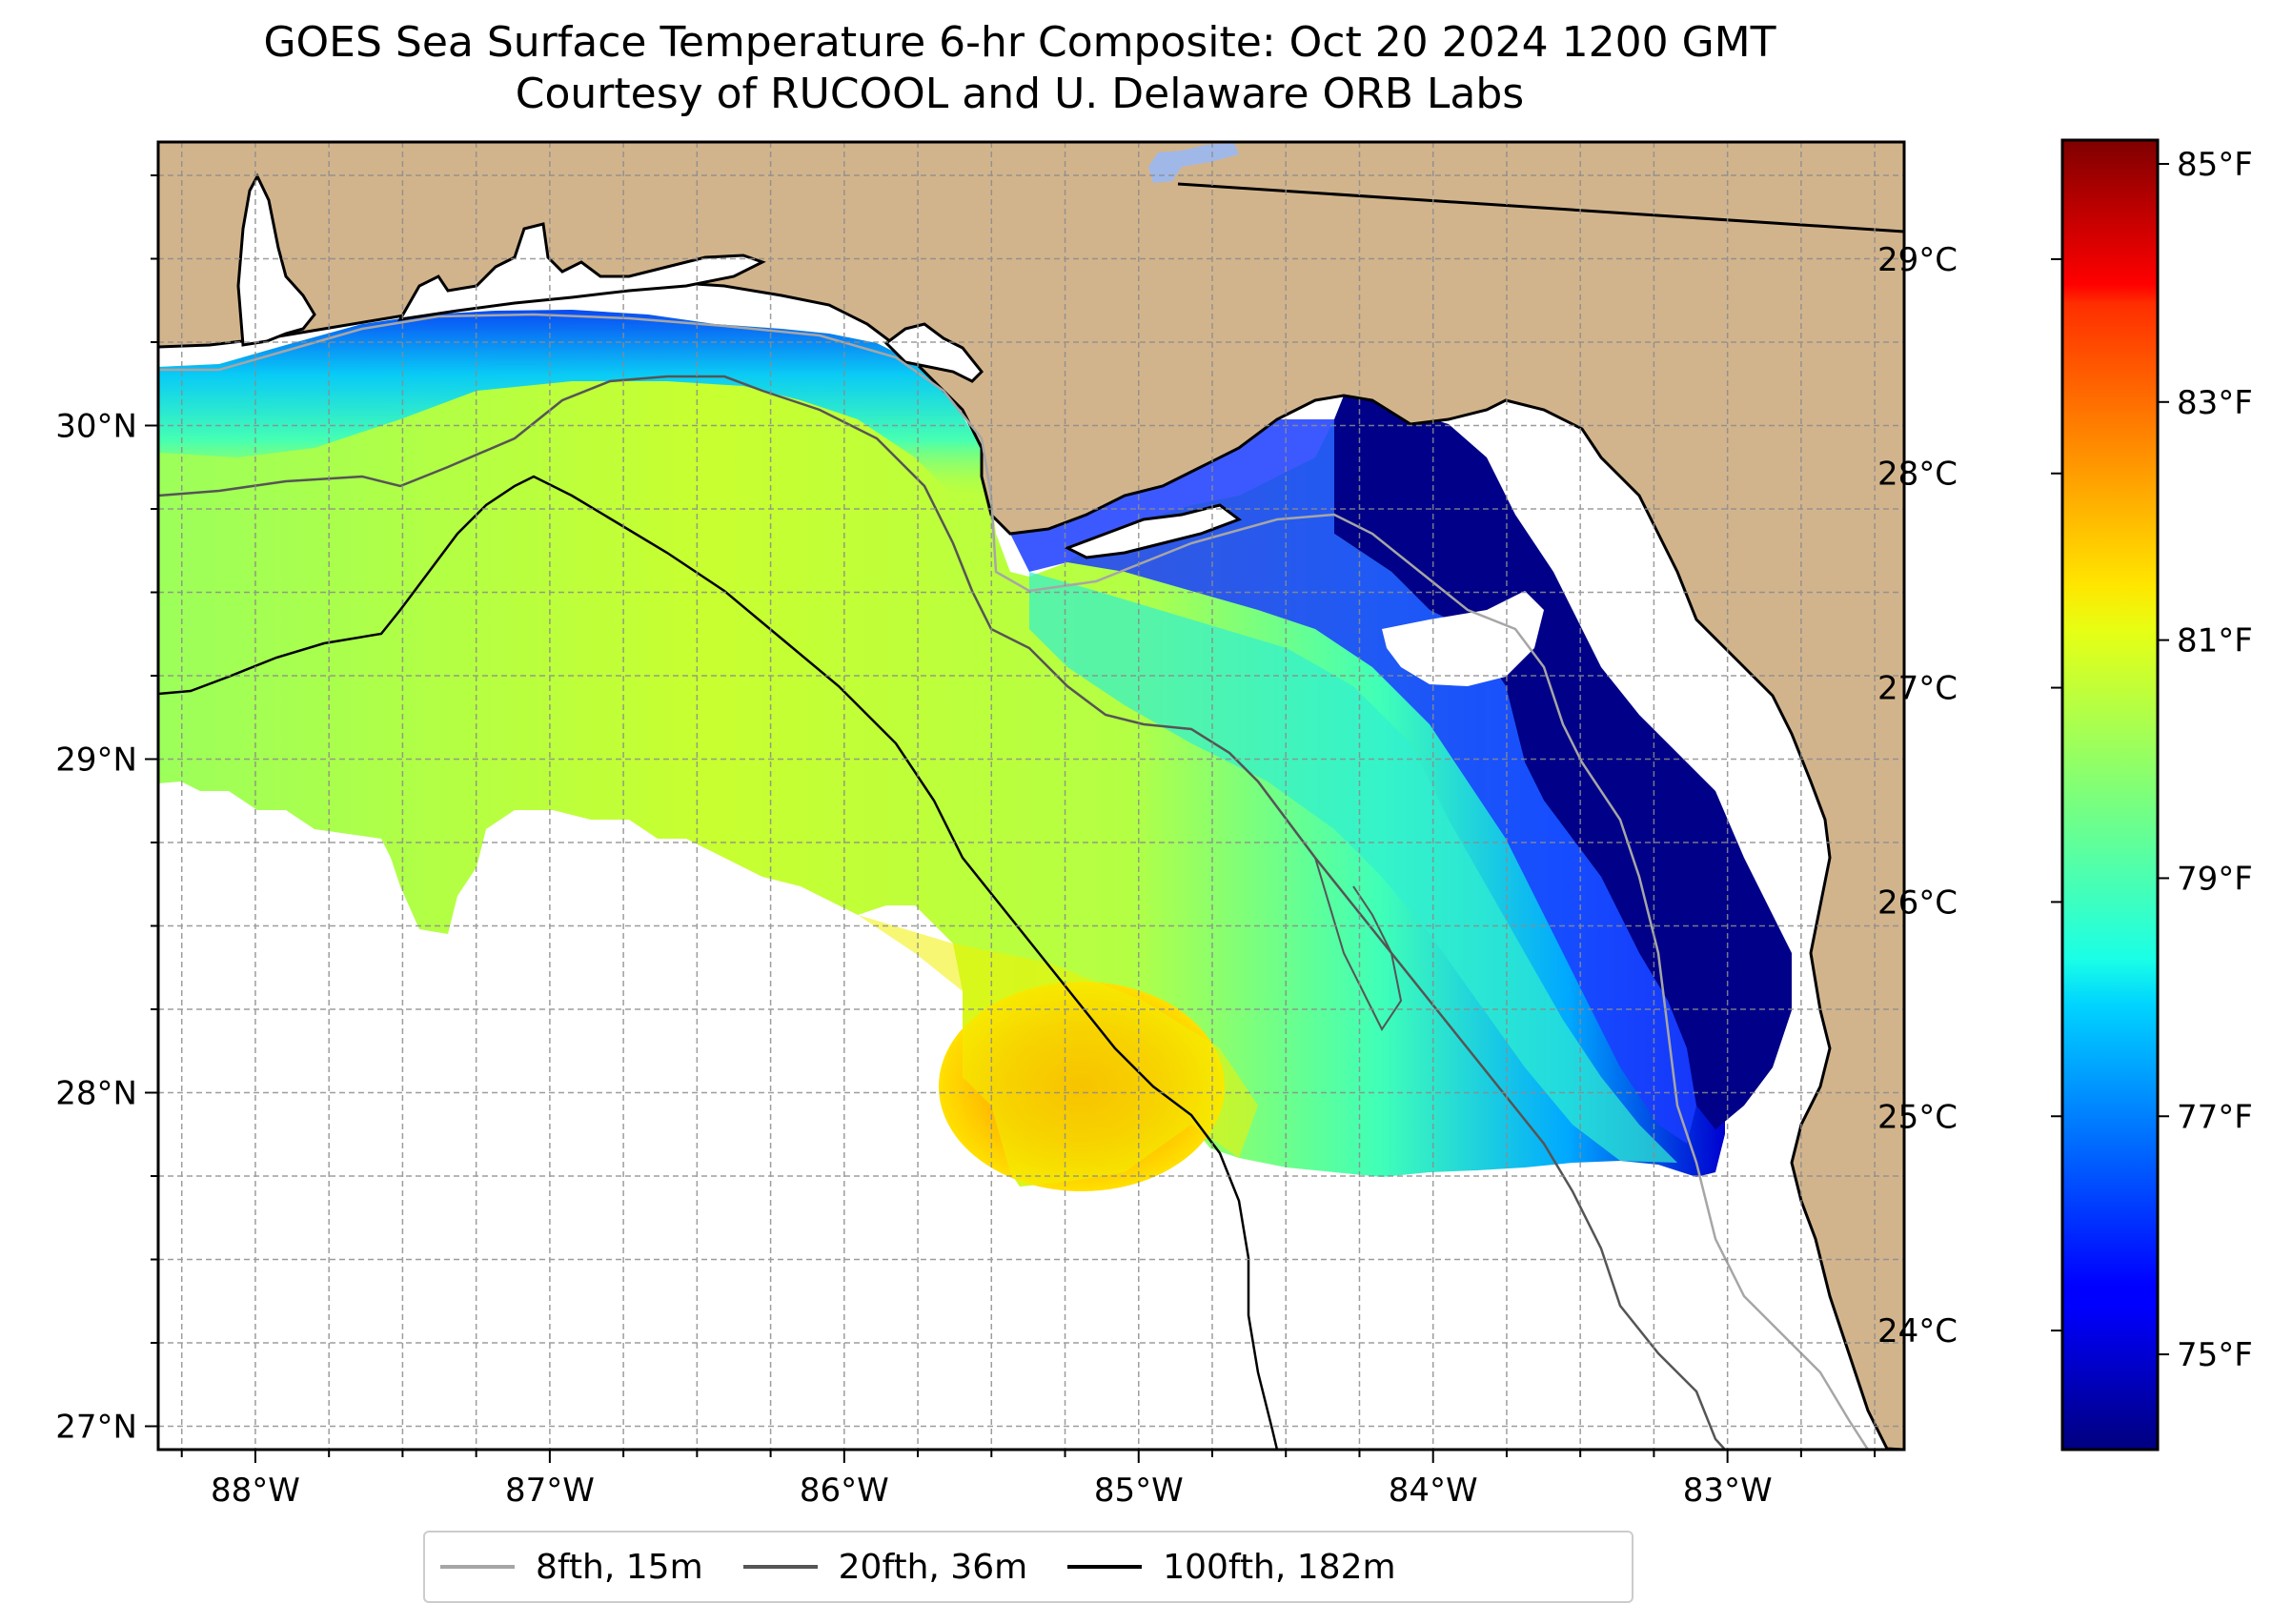  Describe the element at coordinates (1918, 902) in the screenshot. I see `colorbar-c-label: 26°C` at that location.